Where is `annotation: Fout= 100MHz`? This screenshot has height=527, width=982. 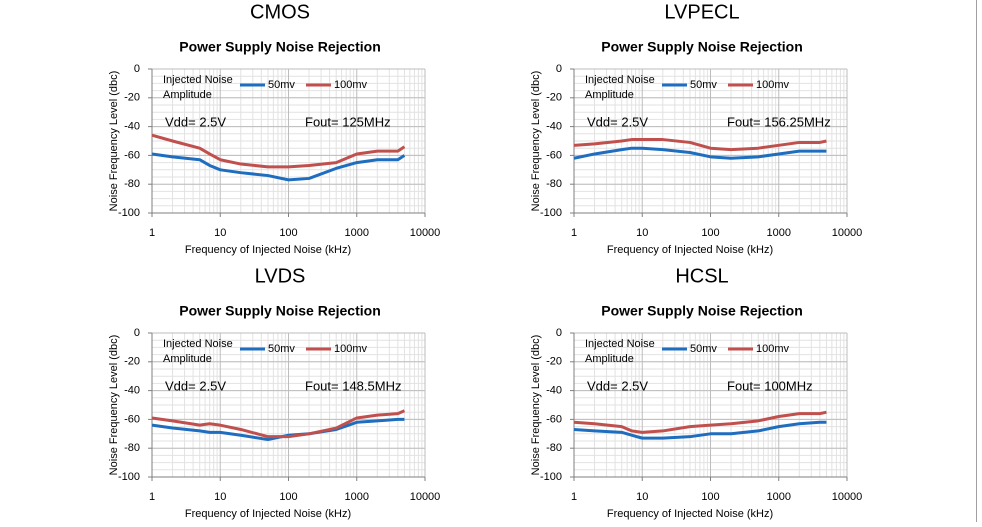
annotation: Fout= 100MHz is located at coordinates (770, 385).